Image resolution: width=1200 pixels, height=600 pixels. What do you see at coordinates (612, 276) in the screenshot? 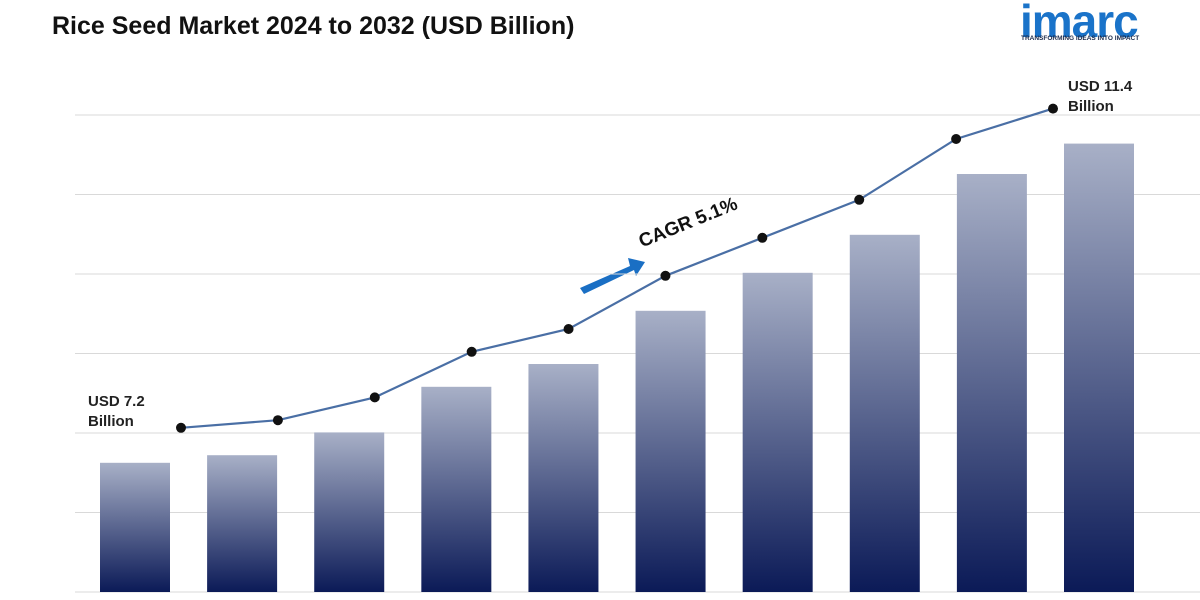
I see `cagr-arrow` at bounding box center [612, 276].